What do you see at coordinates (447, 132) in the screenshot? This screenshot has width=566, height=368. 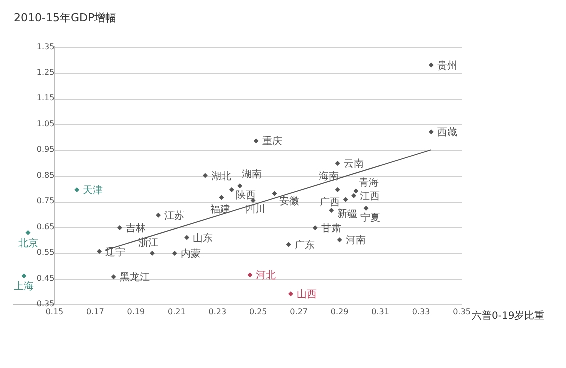 I see `series-label: 西藏` at bounding box center [447, 132].